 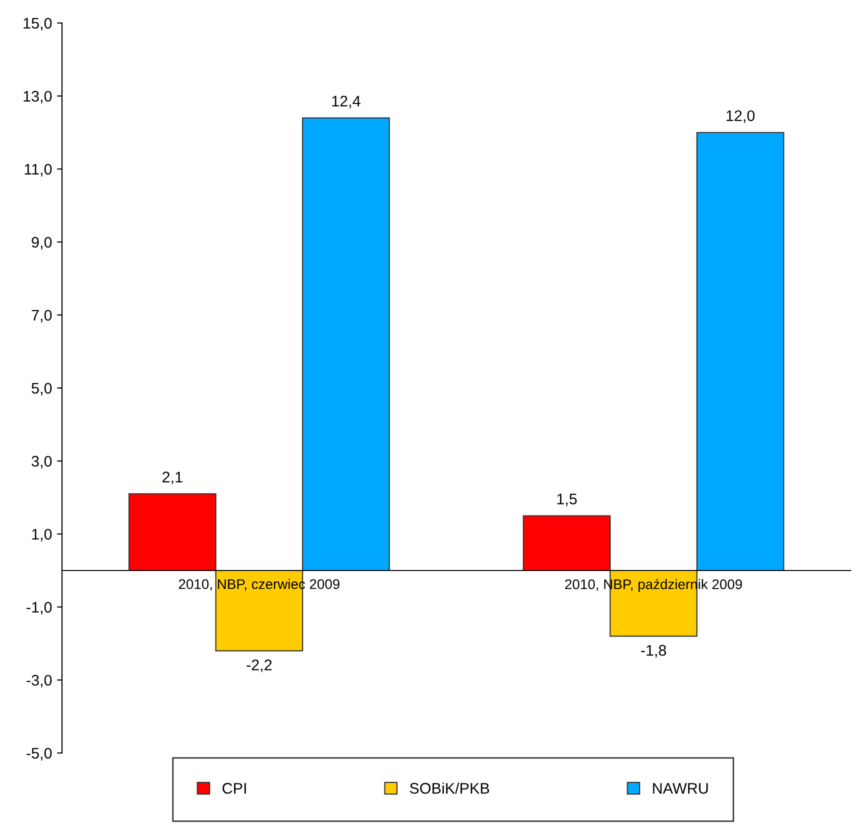 I want to click on y-tick-label: 7,0, so click(x=42, y=316).